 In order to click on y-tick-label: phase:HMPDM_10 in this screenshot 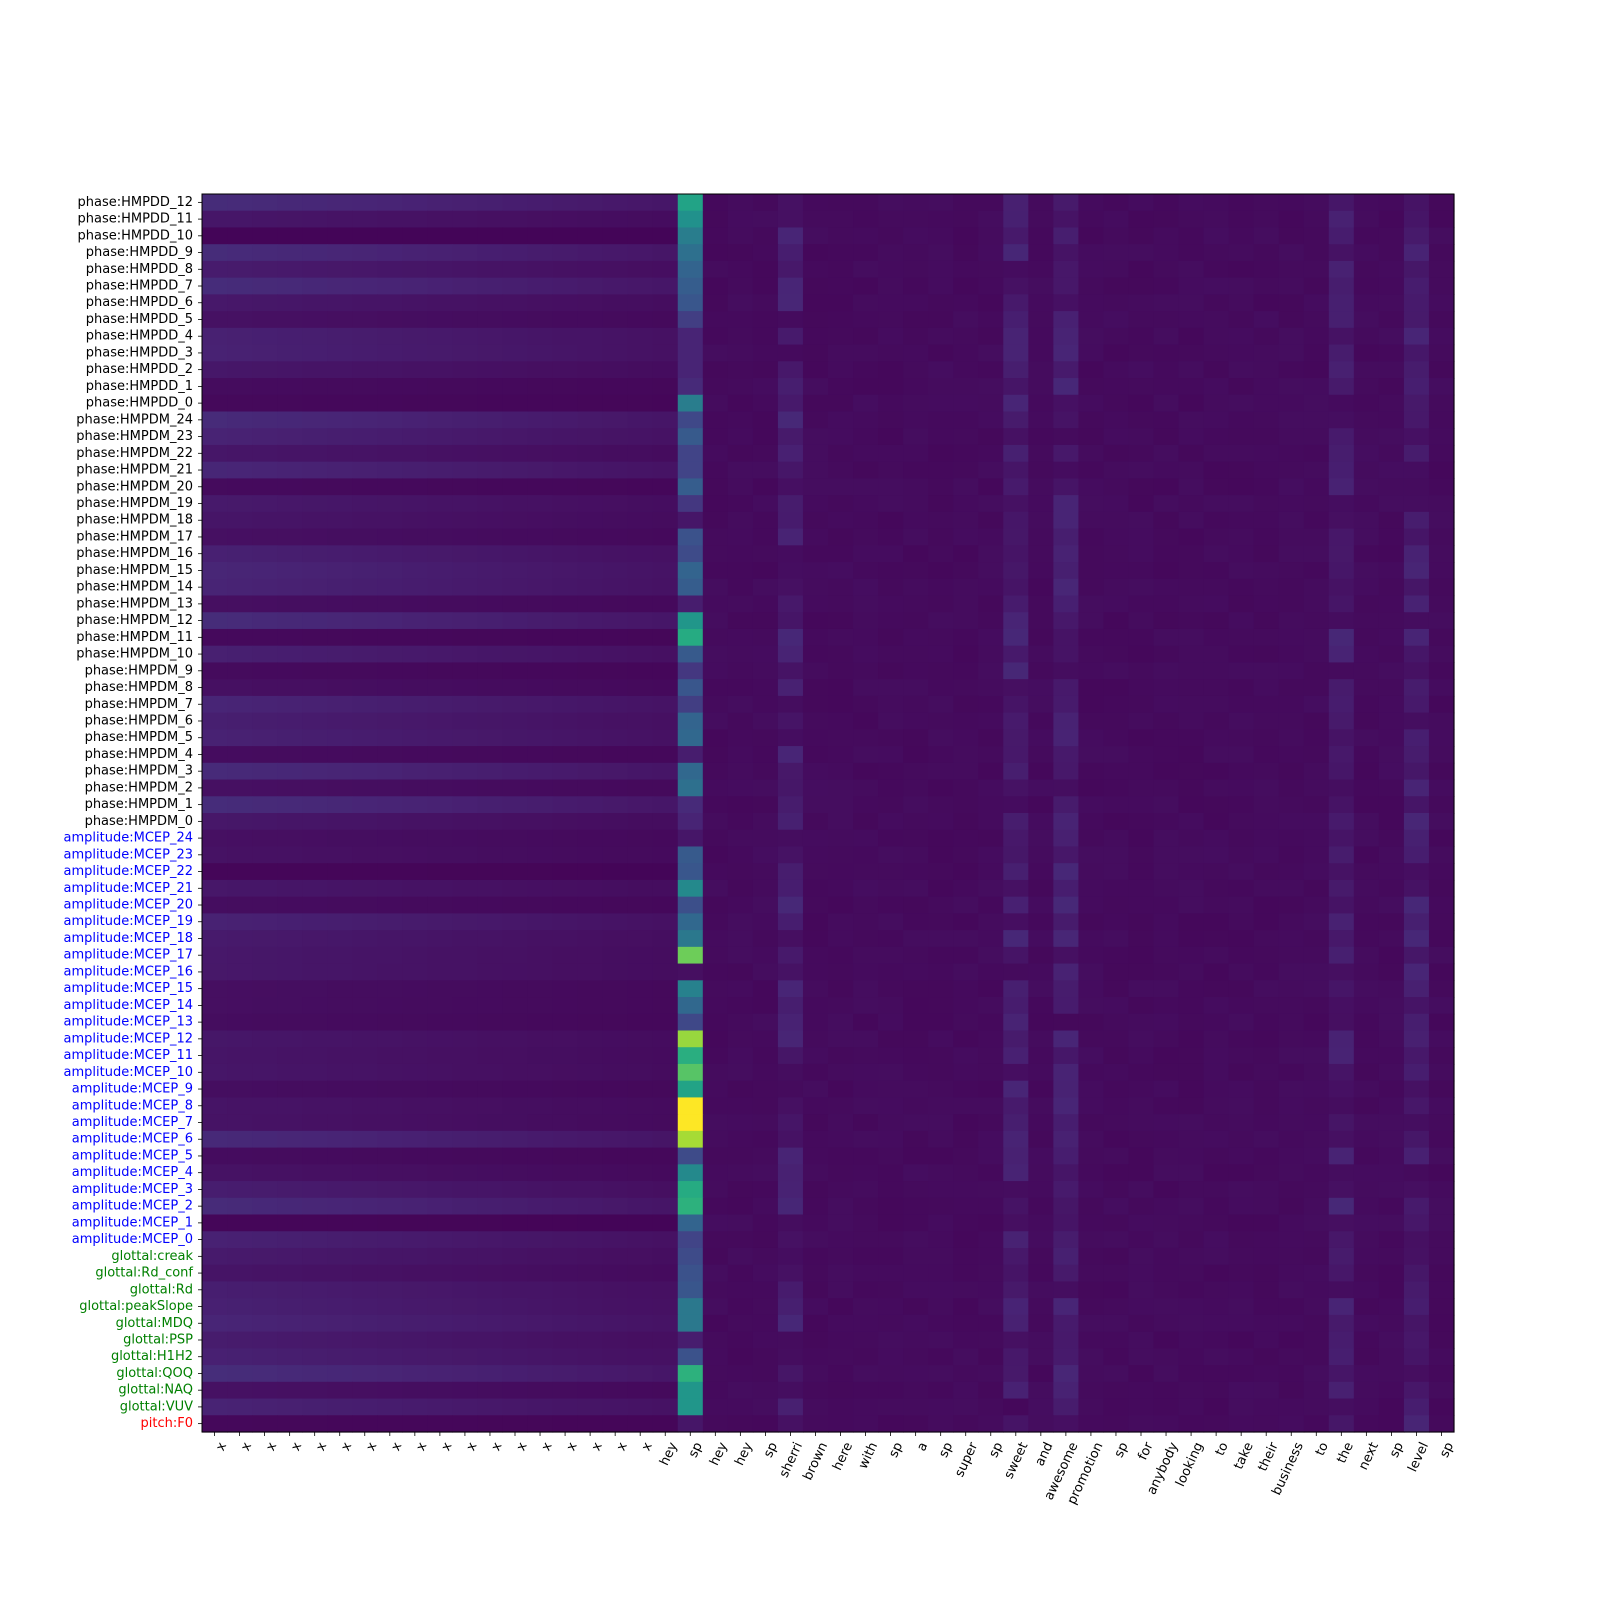, I will do `click(134, 654)`.